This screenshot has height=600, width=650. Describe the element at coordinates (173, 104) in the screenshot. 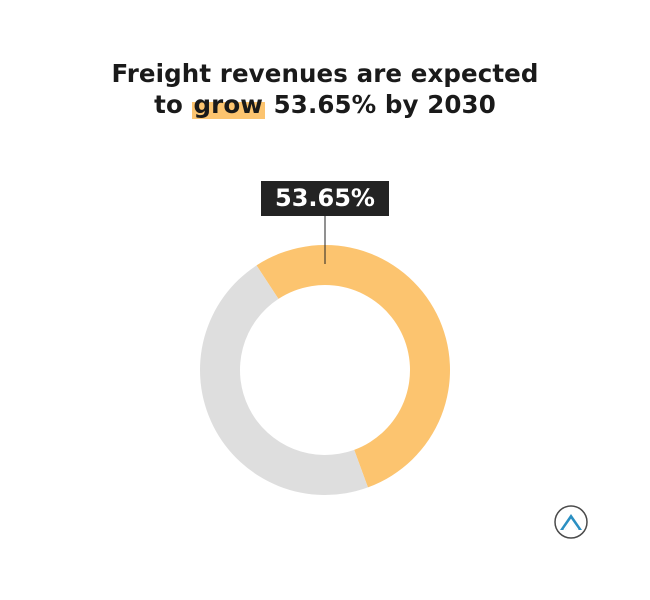

I see `title-line-2-start: to` at that location.